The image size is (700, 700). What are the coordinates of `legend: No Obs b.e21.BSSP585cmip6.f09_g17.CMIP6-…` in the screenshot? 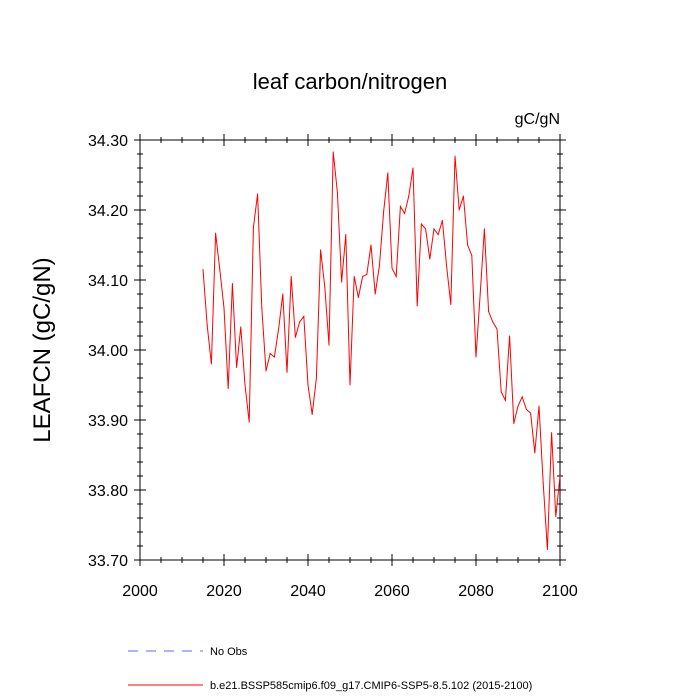 It's located at (330, 669).